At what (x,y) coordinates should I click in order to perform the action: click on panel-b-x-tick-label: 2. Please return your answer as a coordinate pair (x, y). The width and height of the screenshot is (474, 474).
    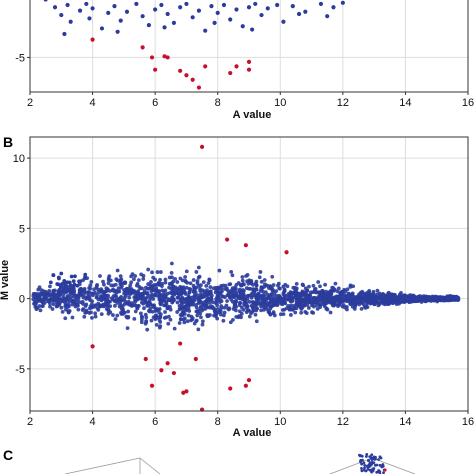
    Looking at the image, I should click on (30, 422).